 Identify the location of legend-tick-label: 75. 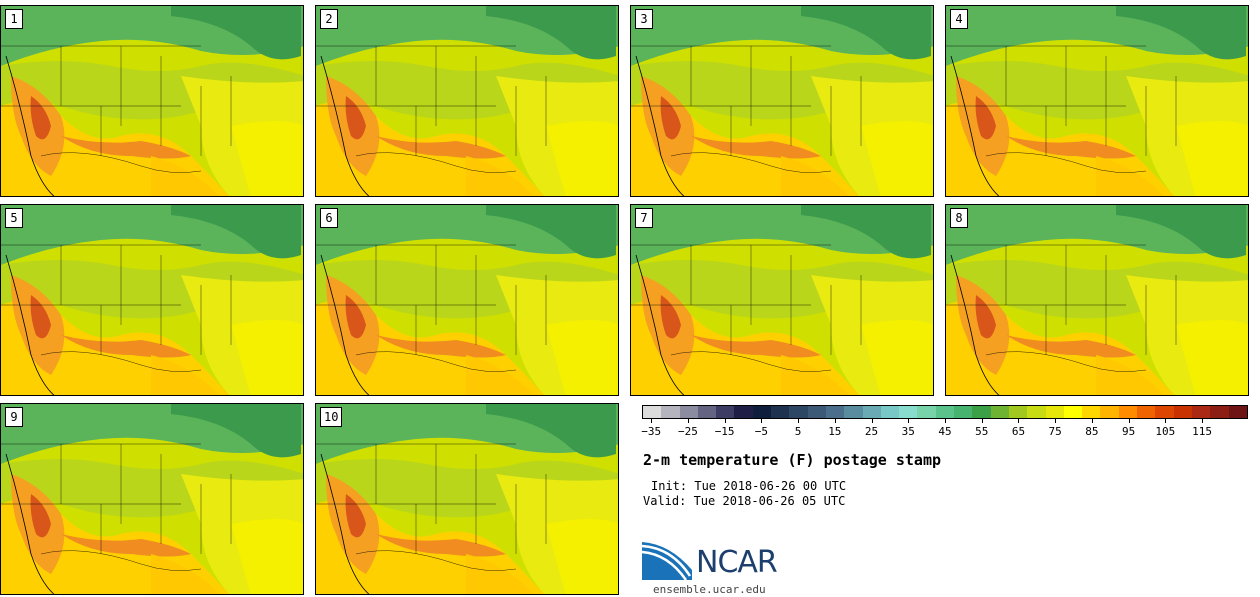
(1055, 431).